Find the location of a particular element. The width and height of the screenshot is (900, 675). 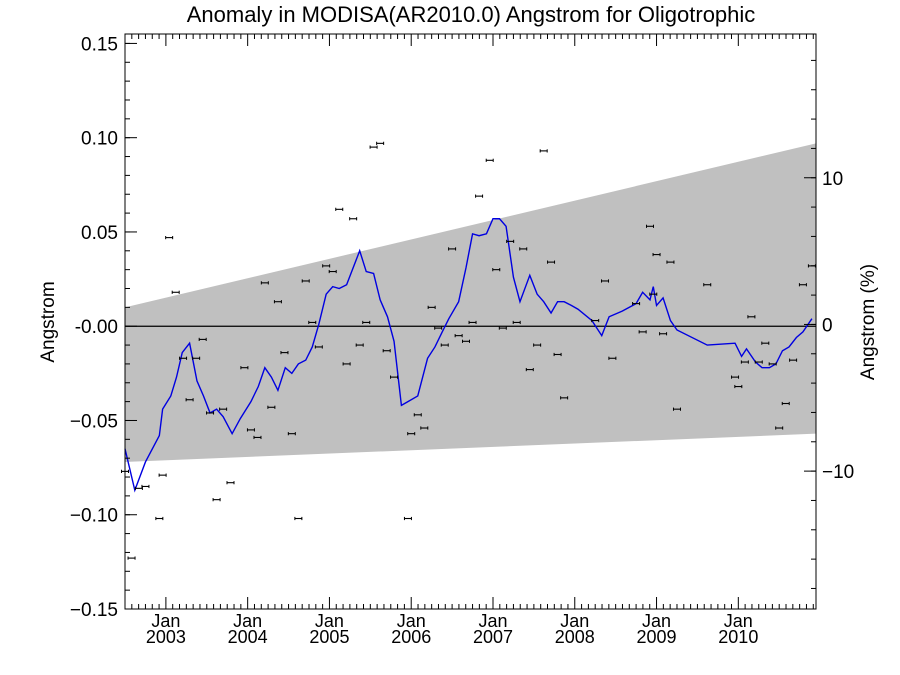

x-tick-year-label: 2005 is located at coordinates (329, 637).